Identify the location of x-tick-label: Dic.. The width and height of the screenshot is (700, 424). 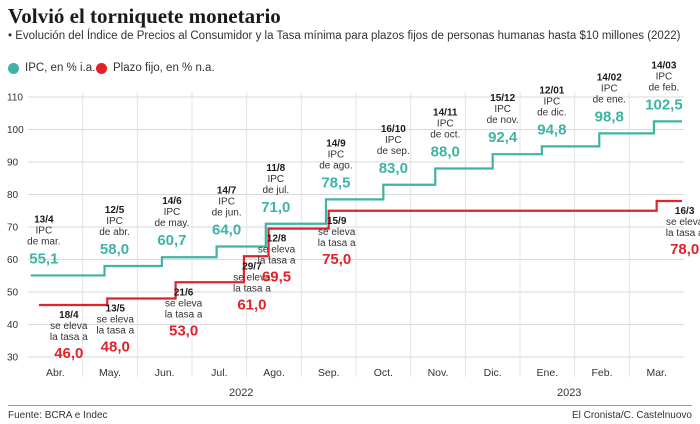
(493, 373).